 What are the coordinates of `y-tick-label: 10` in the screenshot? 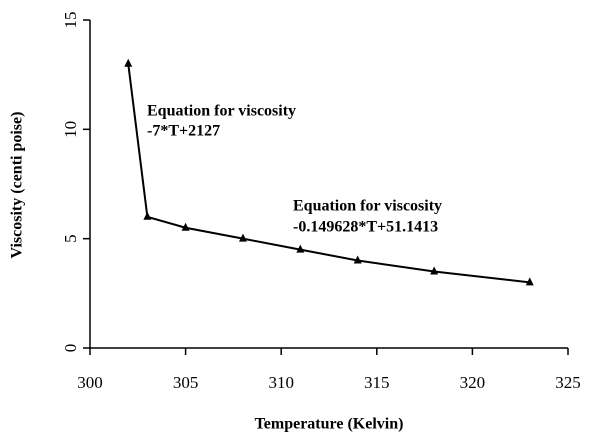 It's located at (70, 129).